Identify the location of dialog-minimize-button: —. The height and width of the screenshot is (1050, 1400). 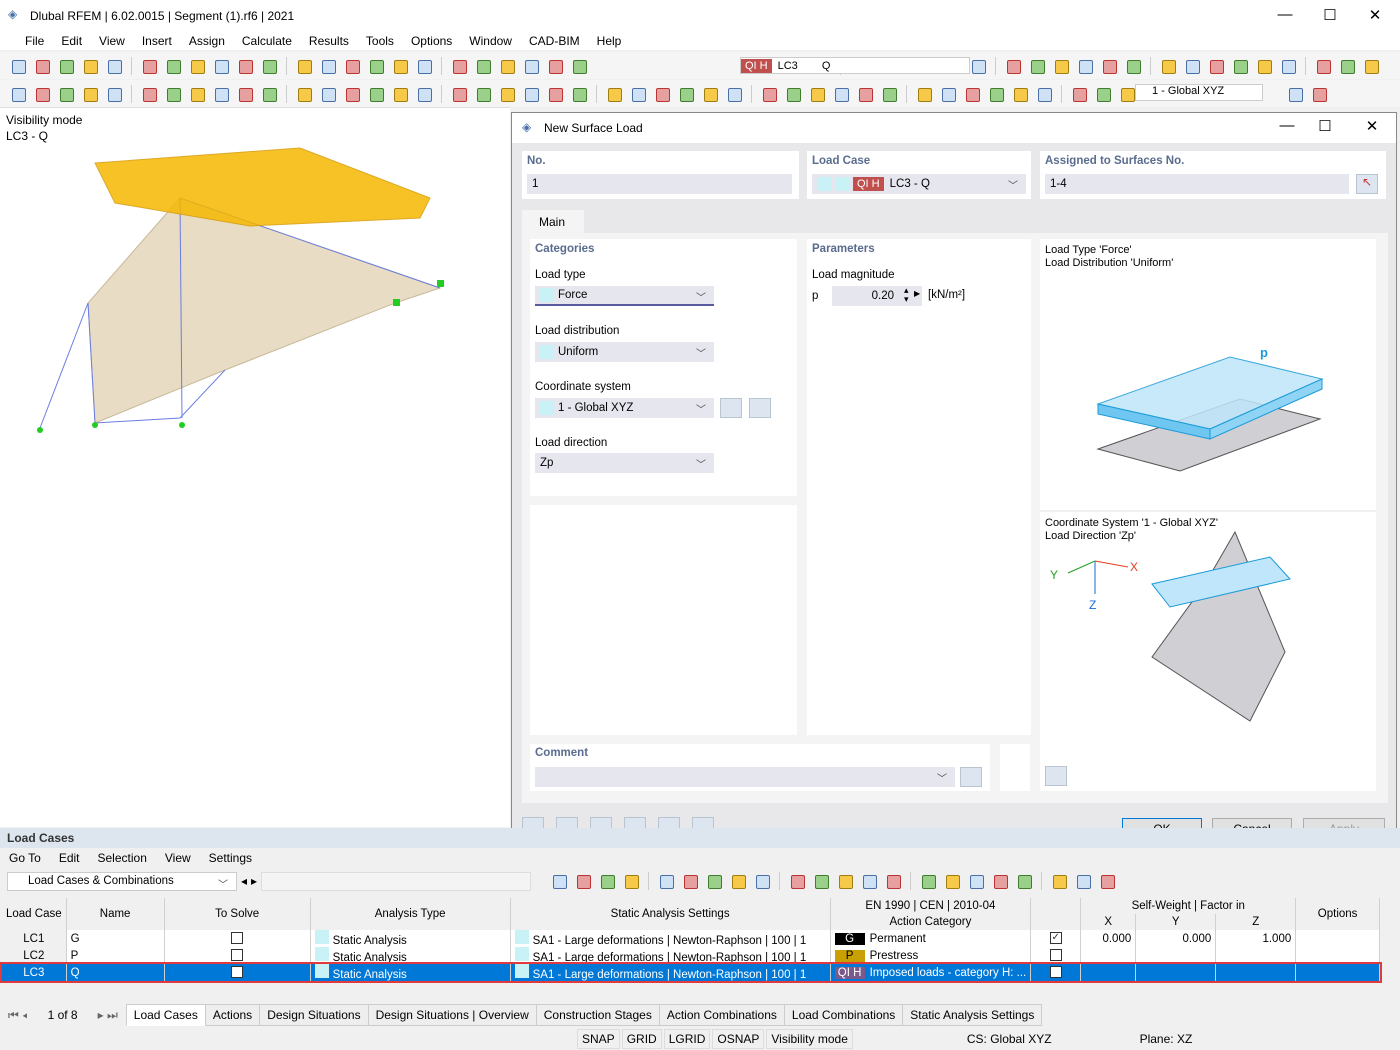
(1287, 125).